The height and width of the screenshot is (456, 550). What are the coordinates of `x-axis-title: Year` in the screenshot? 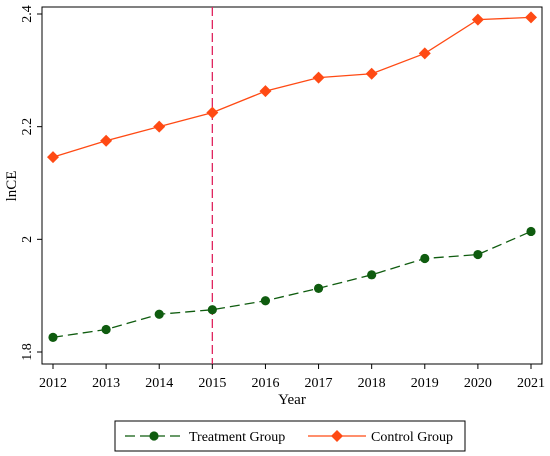 It's located at (292, 400).